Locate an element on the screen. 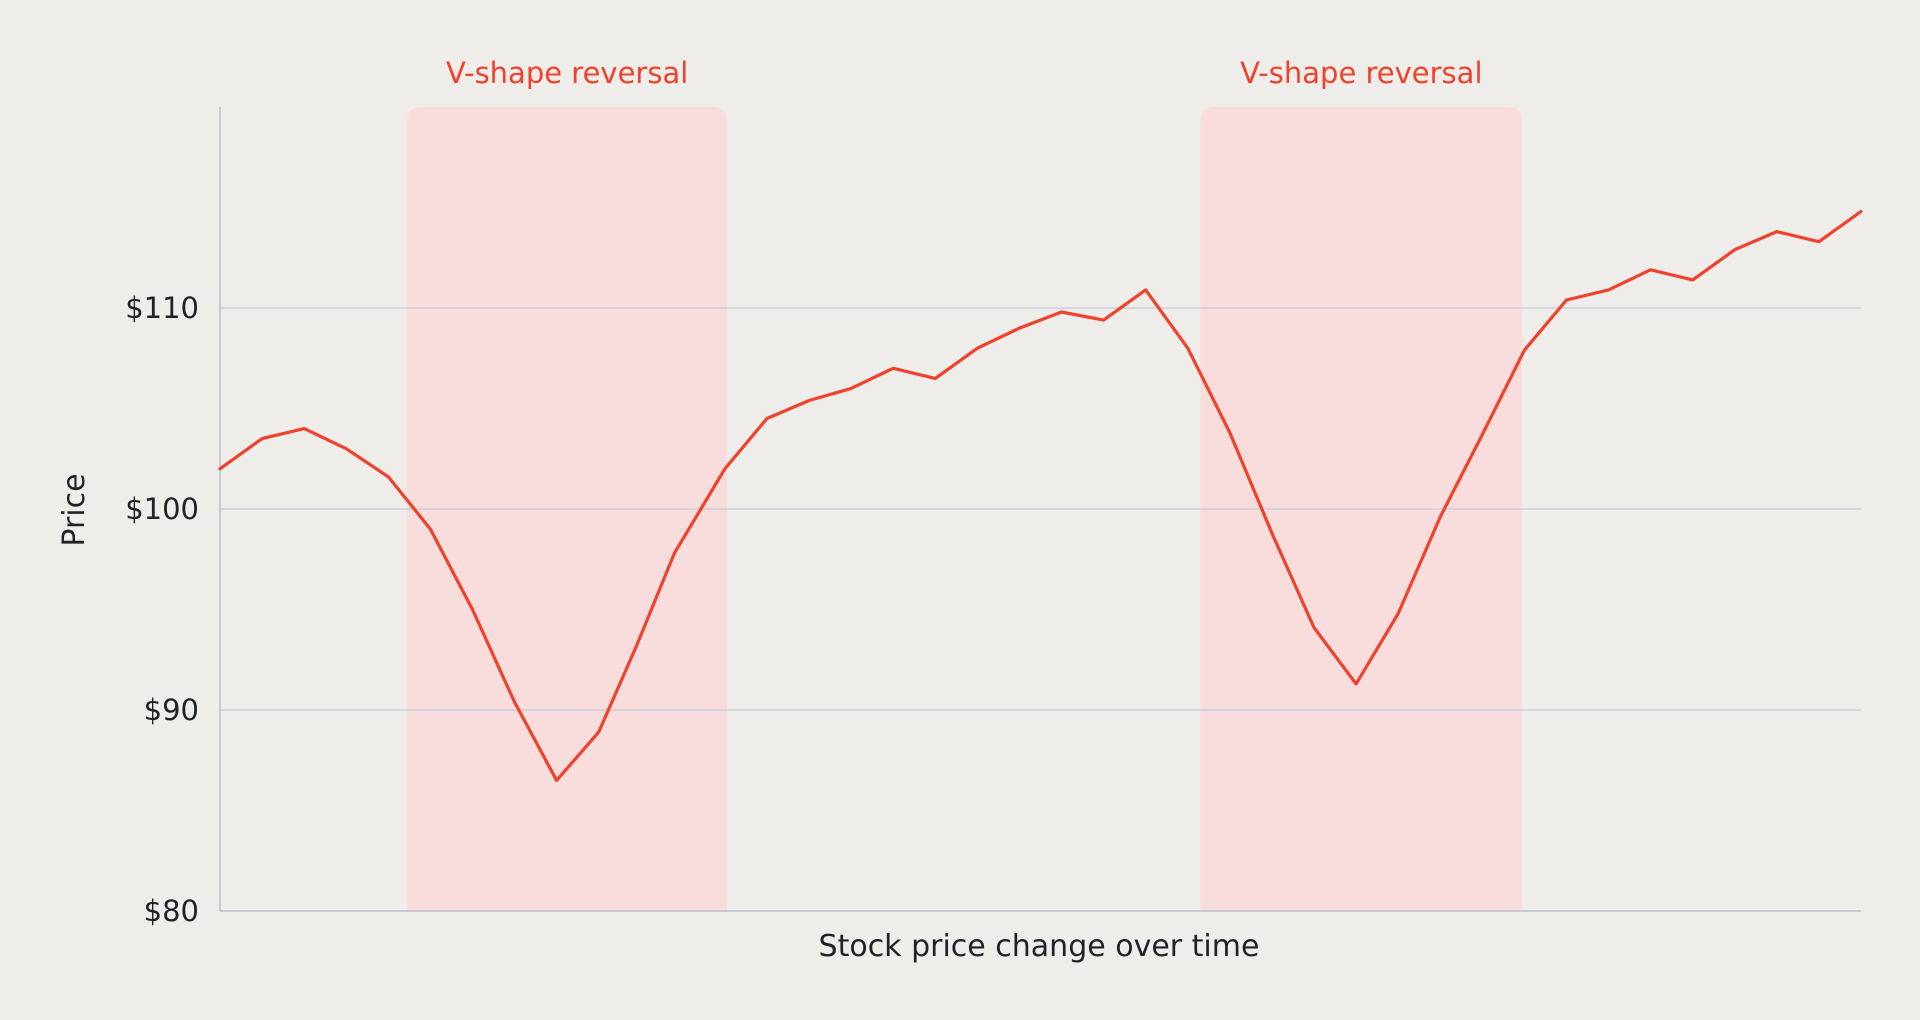 The height and width of the screenshot is (1020, 1920). y-tick-labels: $80 $90 $100 $110 is located at coordinates (162, 609).